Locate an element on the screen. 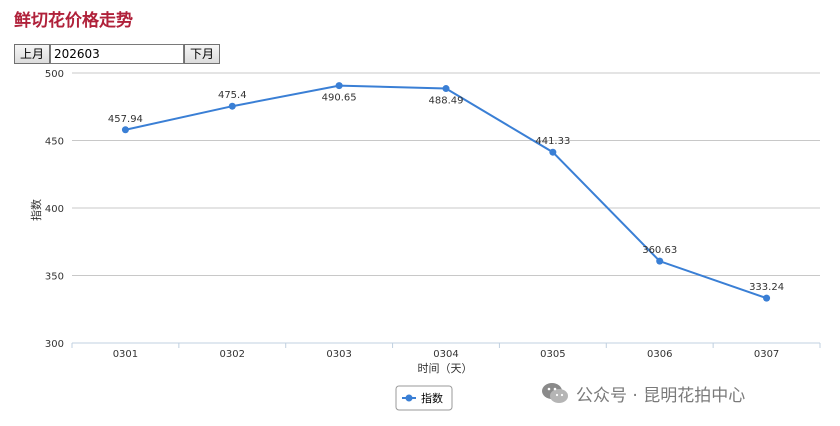 The width and height of the screenshot is (840, 426). data-label: 490.65 is located at coordinates (339, 98).